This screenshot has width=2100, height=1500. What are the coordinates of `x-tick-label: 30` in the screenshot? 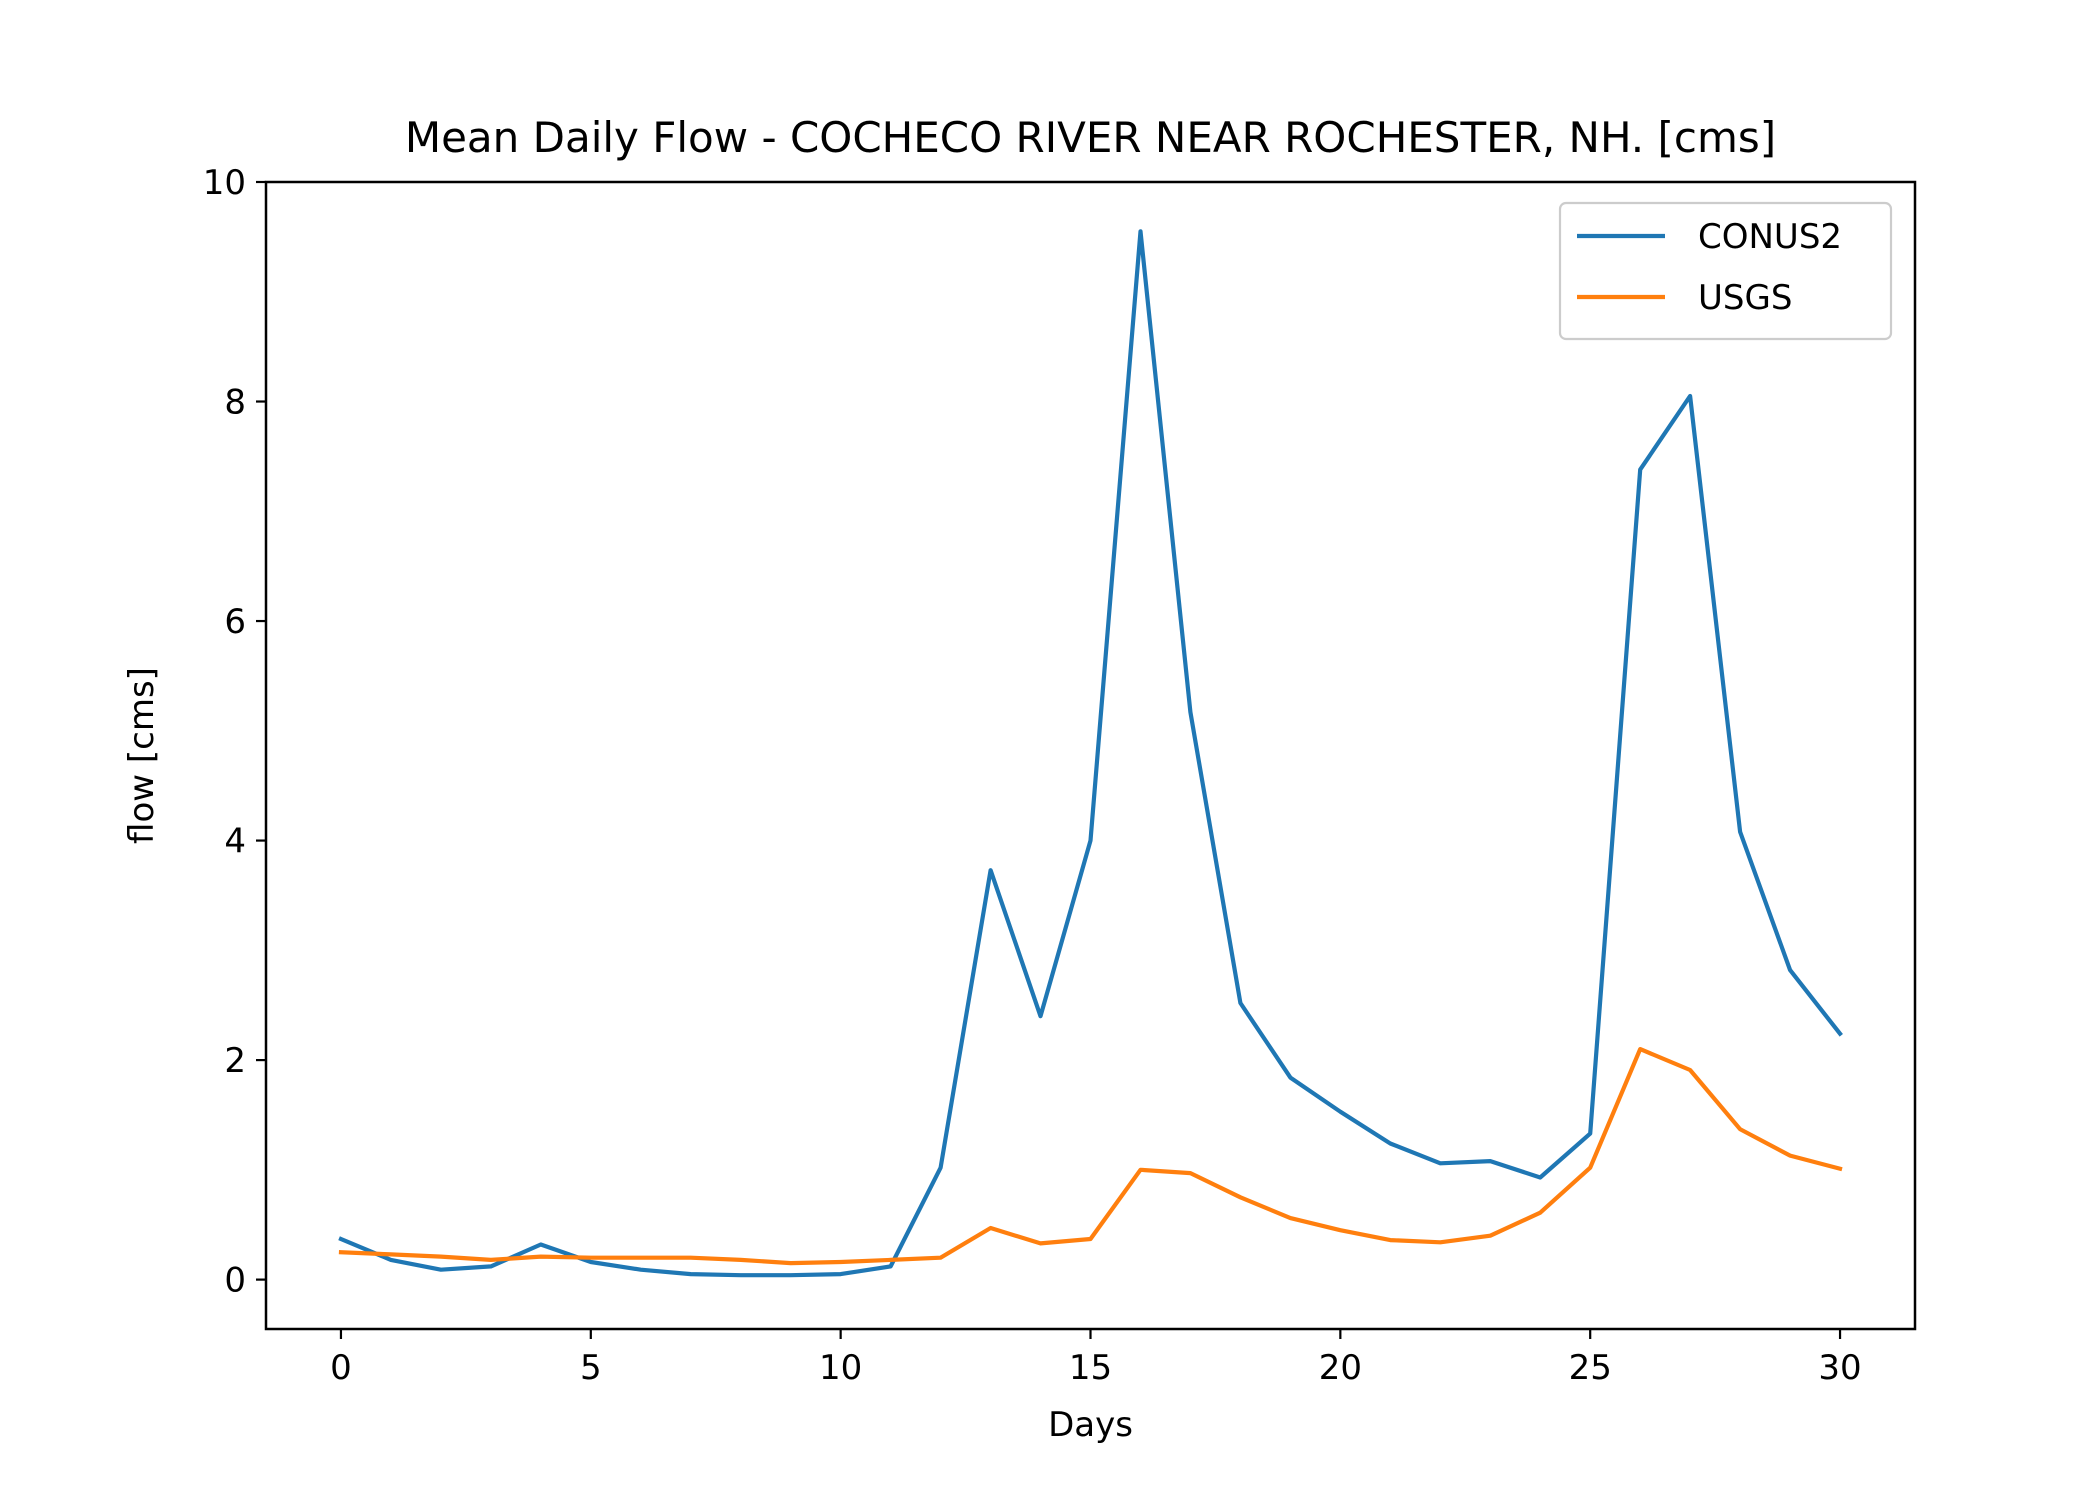 It's located at (1839, 1368).